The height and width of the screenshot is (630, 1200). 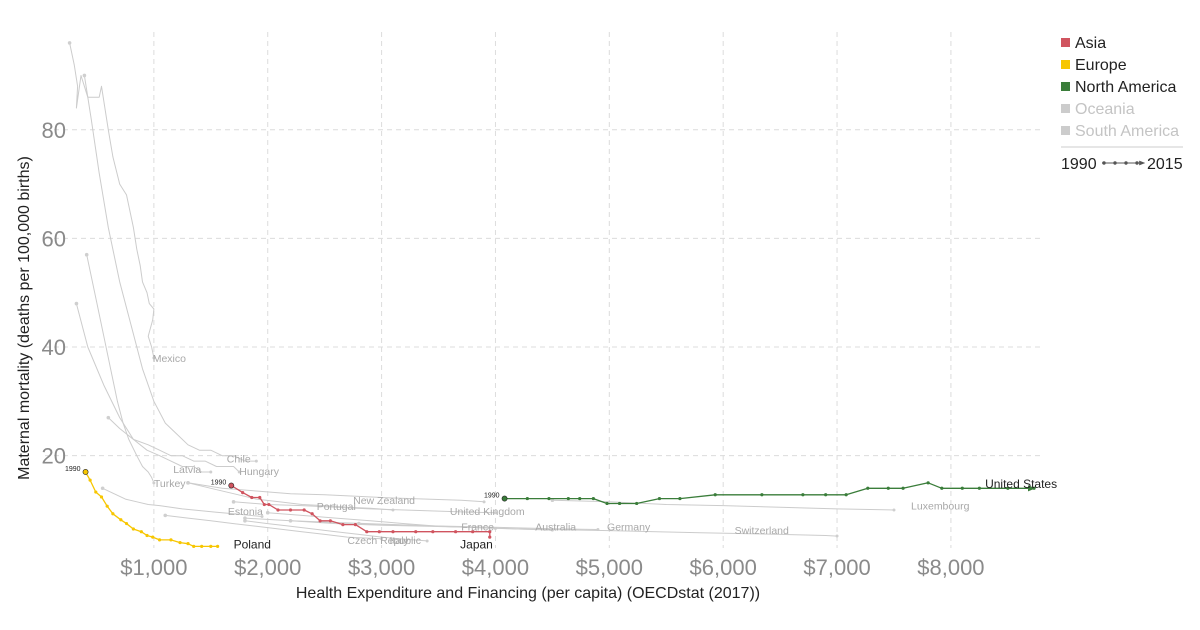 What do you see at coordinates (170, 484) in the screenshot?
I see `country-label-turkey: Turkey` at bounding box center [170, 484].